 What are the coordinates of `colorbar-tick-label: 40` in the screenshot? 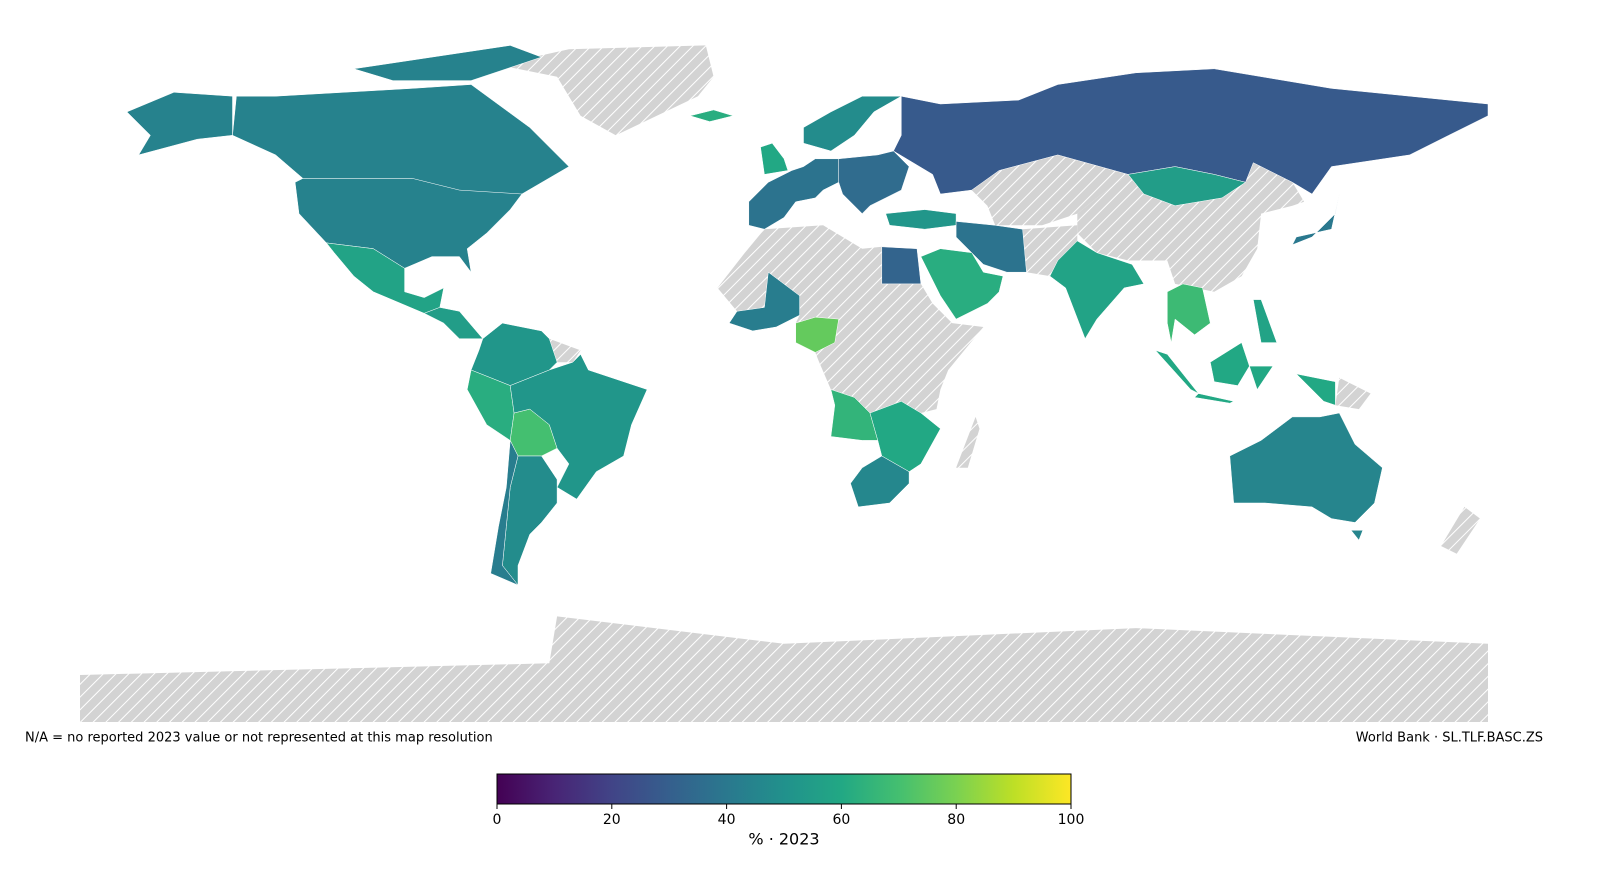 It's located at (727, 820).